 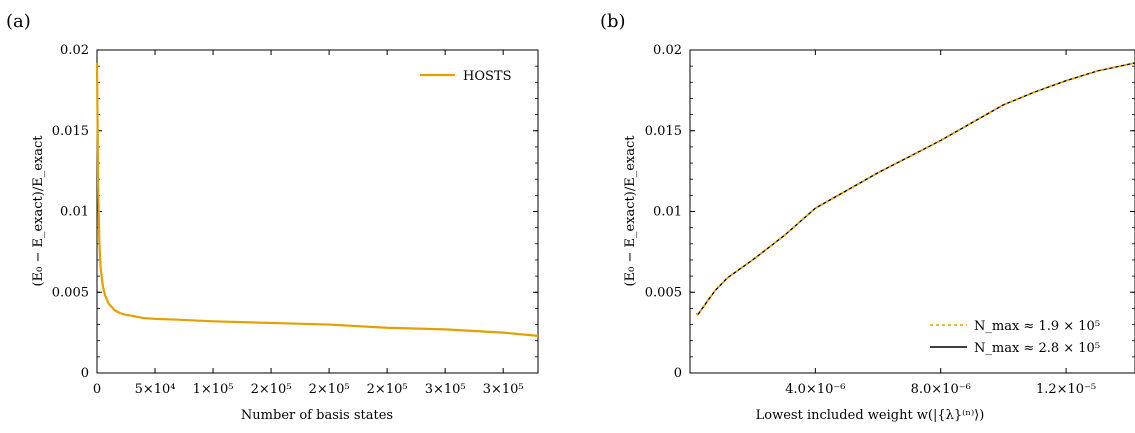 What do you see at coordinates (155, 389) in the screenshot?
I see `panel-a-x-tick-label: 5×10⁴` at bounding box center [155, 389].